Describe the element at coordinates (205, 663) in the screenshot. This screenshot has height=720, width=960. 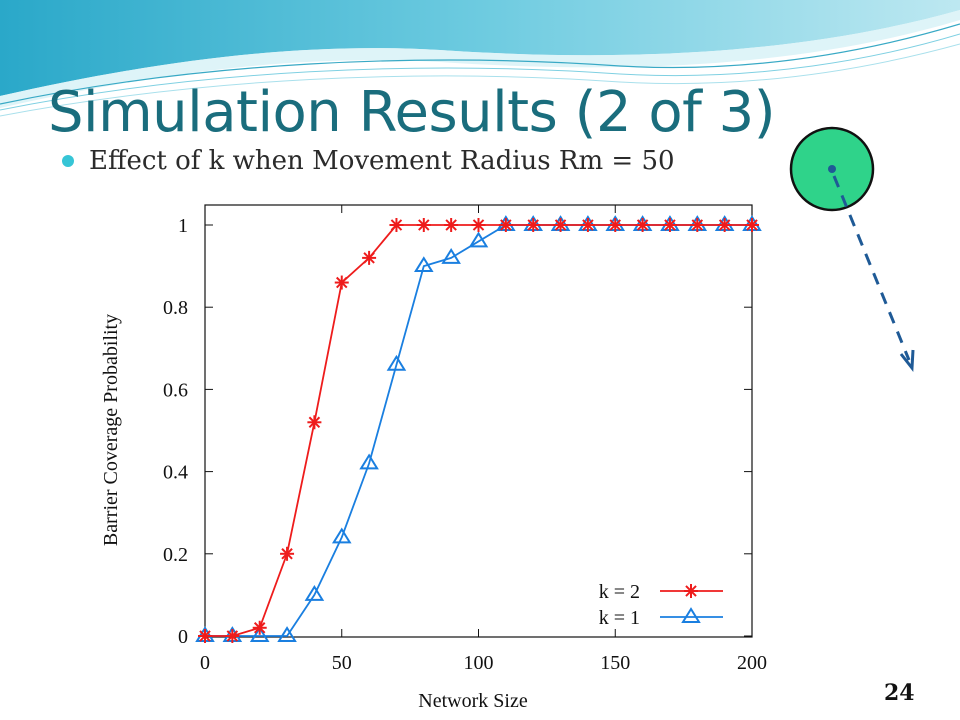
I see `x-tick-label: 0` at that location.